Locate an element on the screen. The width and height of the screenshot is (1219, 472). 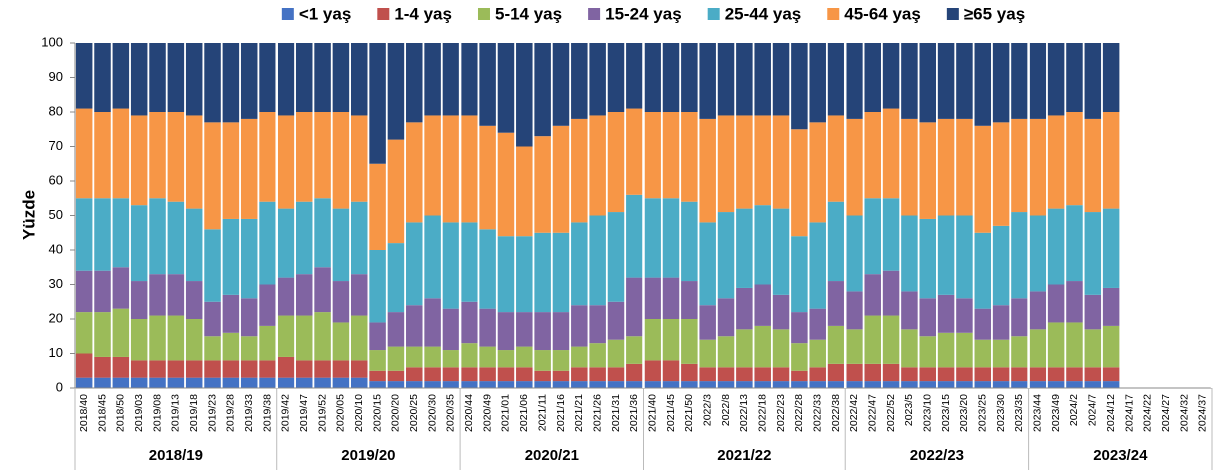
x-tick-label: 2021/40 is located at coordinates (652, 413).